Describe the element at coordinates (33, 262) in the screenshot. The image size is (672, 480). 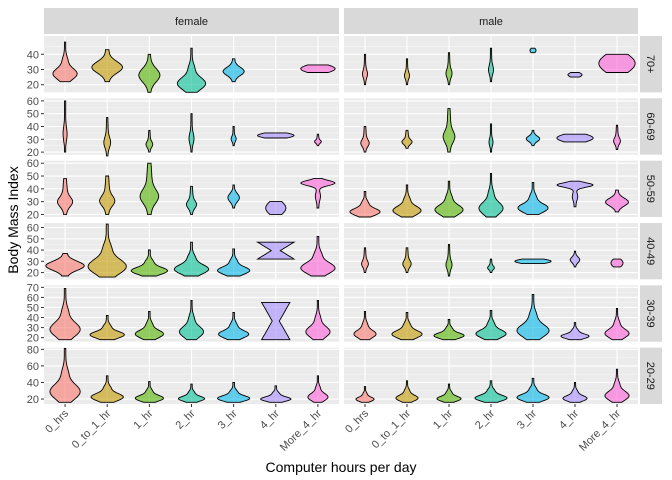
I see `y-tick-label: 30` at that location.